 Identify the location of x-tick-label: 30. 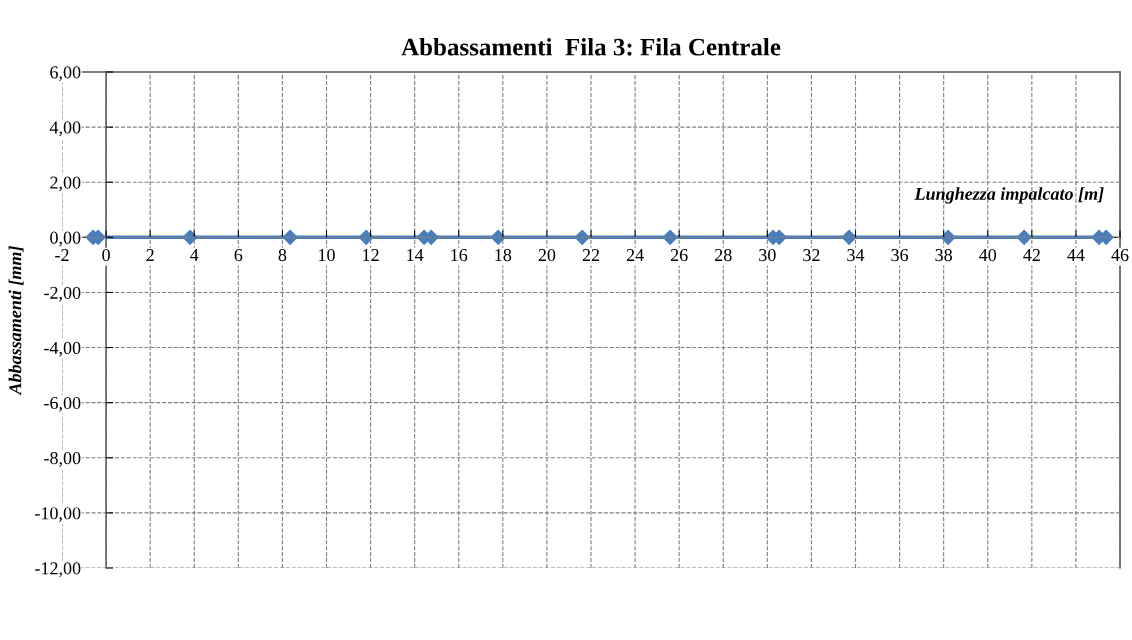
(767, 255).